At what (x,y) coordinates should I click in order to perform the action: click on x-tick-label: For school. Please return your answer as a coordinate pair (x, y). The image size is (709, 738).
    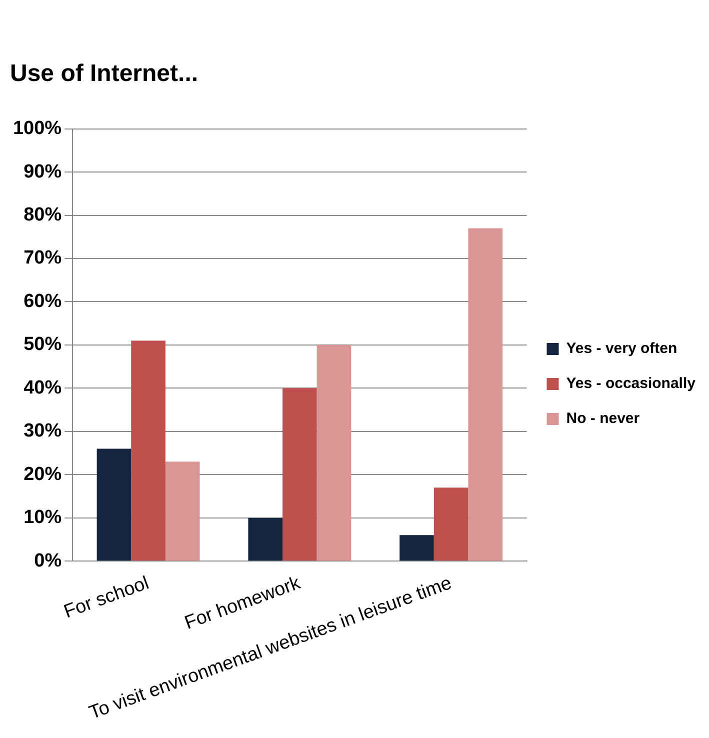
    Looking at the image, I should click on (106, 597).